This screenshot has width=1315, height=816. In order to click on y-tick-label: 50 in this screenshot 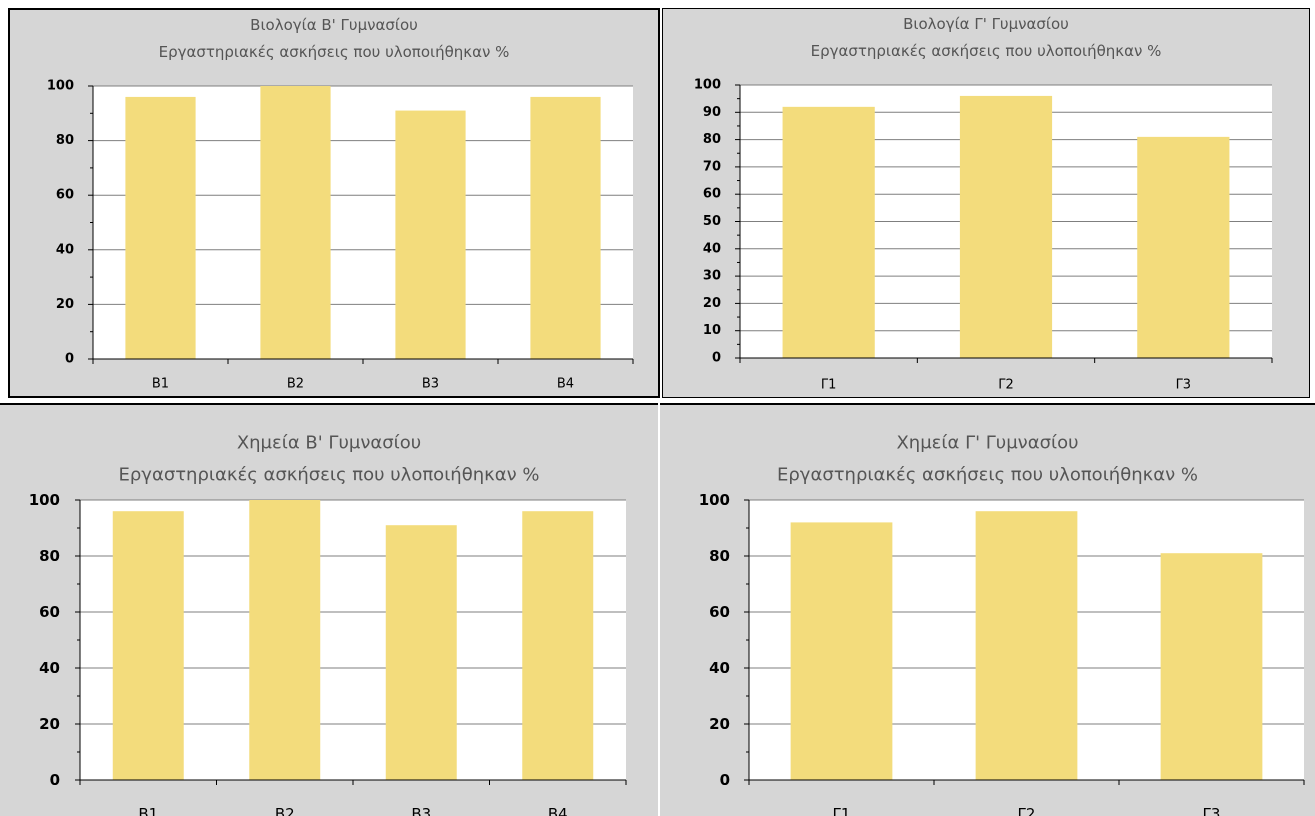, I will do `click(712, 221)`.